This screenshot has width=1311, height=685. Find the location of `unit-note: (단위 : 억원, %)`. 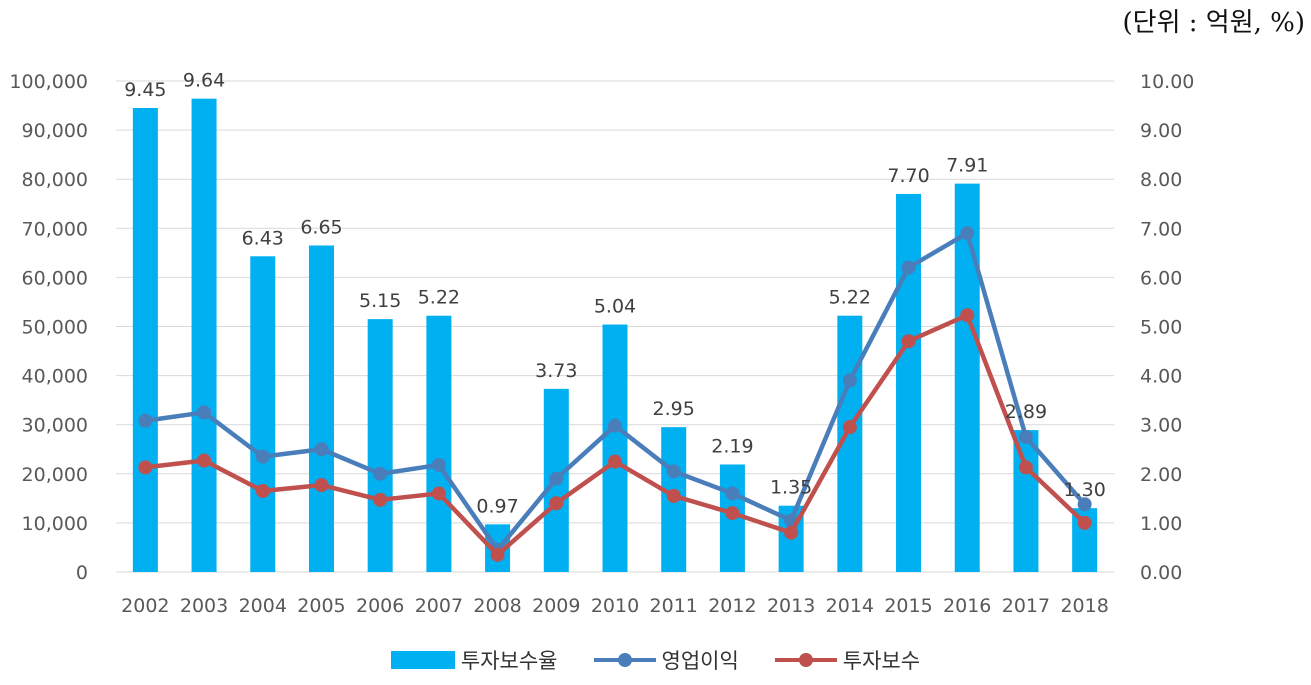

unit-note: (단위 : 억원, %) is located at coordinates (1214, 23).